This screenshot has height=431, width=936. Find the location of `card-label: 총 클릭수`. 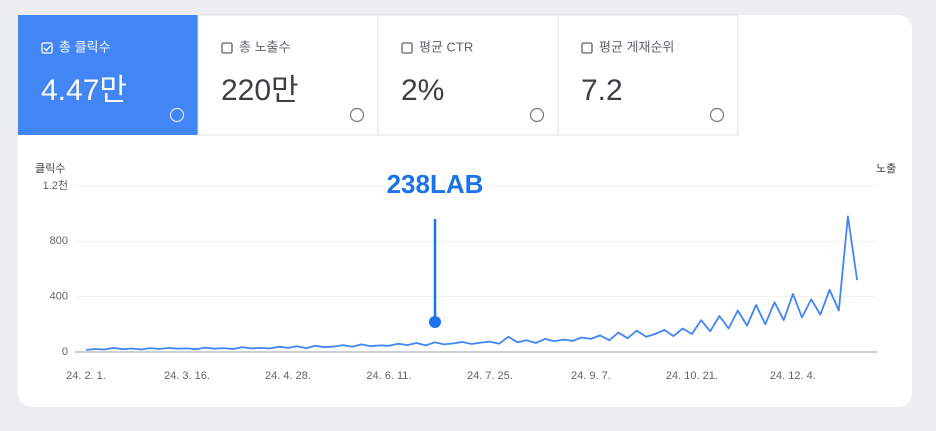

card-label: 총 클릭수 is located at coordinates (84, 46).